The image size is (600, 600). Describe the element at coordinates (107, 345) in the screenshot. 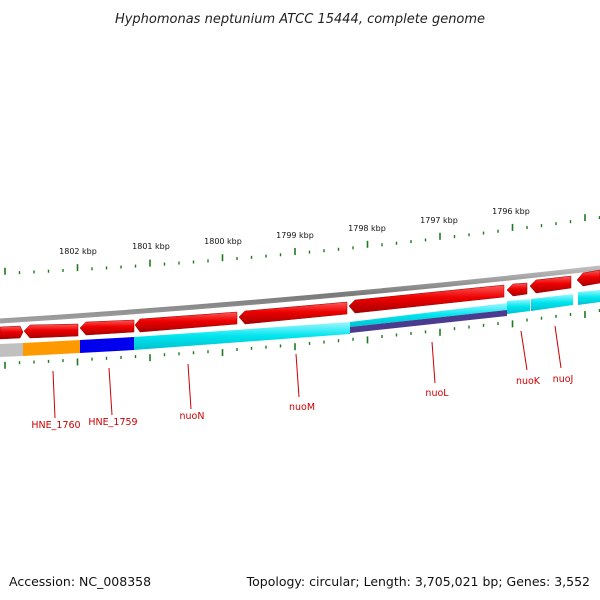

I see `feature-segment-blue` at that location.